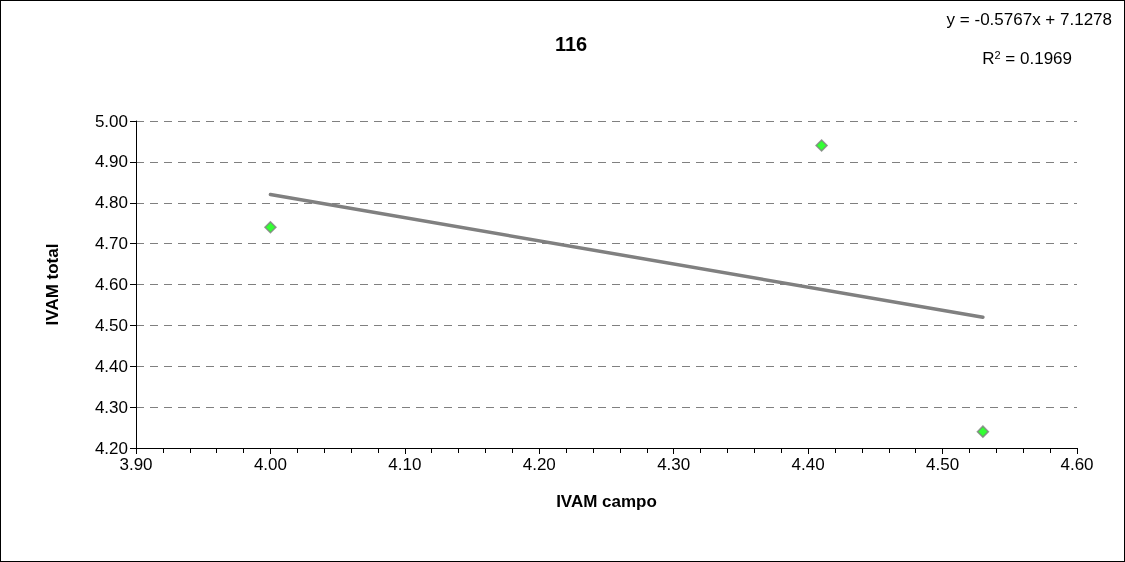 The height and width of the screenshot is (562, 1125). What do you see at coordinates (111, 162) in the screenshot?
I see `y-tick-label: 4.90` at bounding box center [111, 162].